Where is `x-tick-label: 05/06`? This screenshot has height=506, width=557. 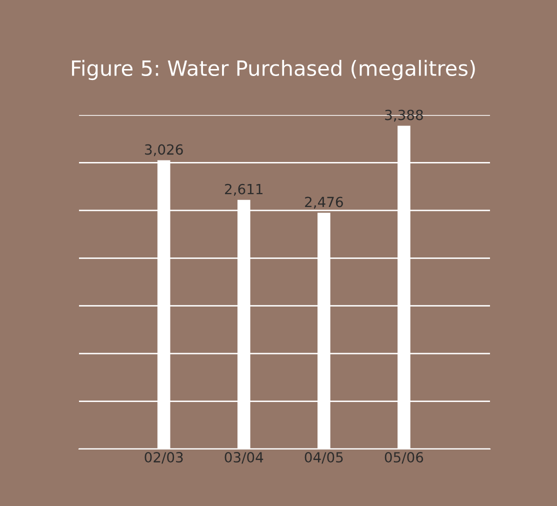
x-tick-label: 05/06 is located at coordinates (404, 458).